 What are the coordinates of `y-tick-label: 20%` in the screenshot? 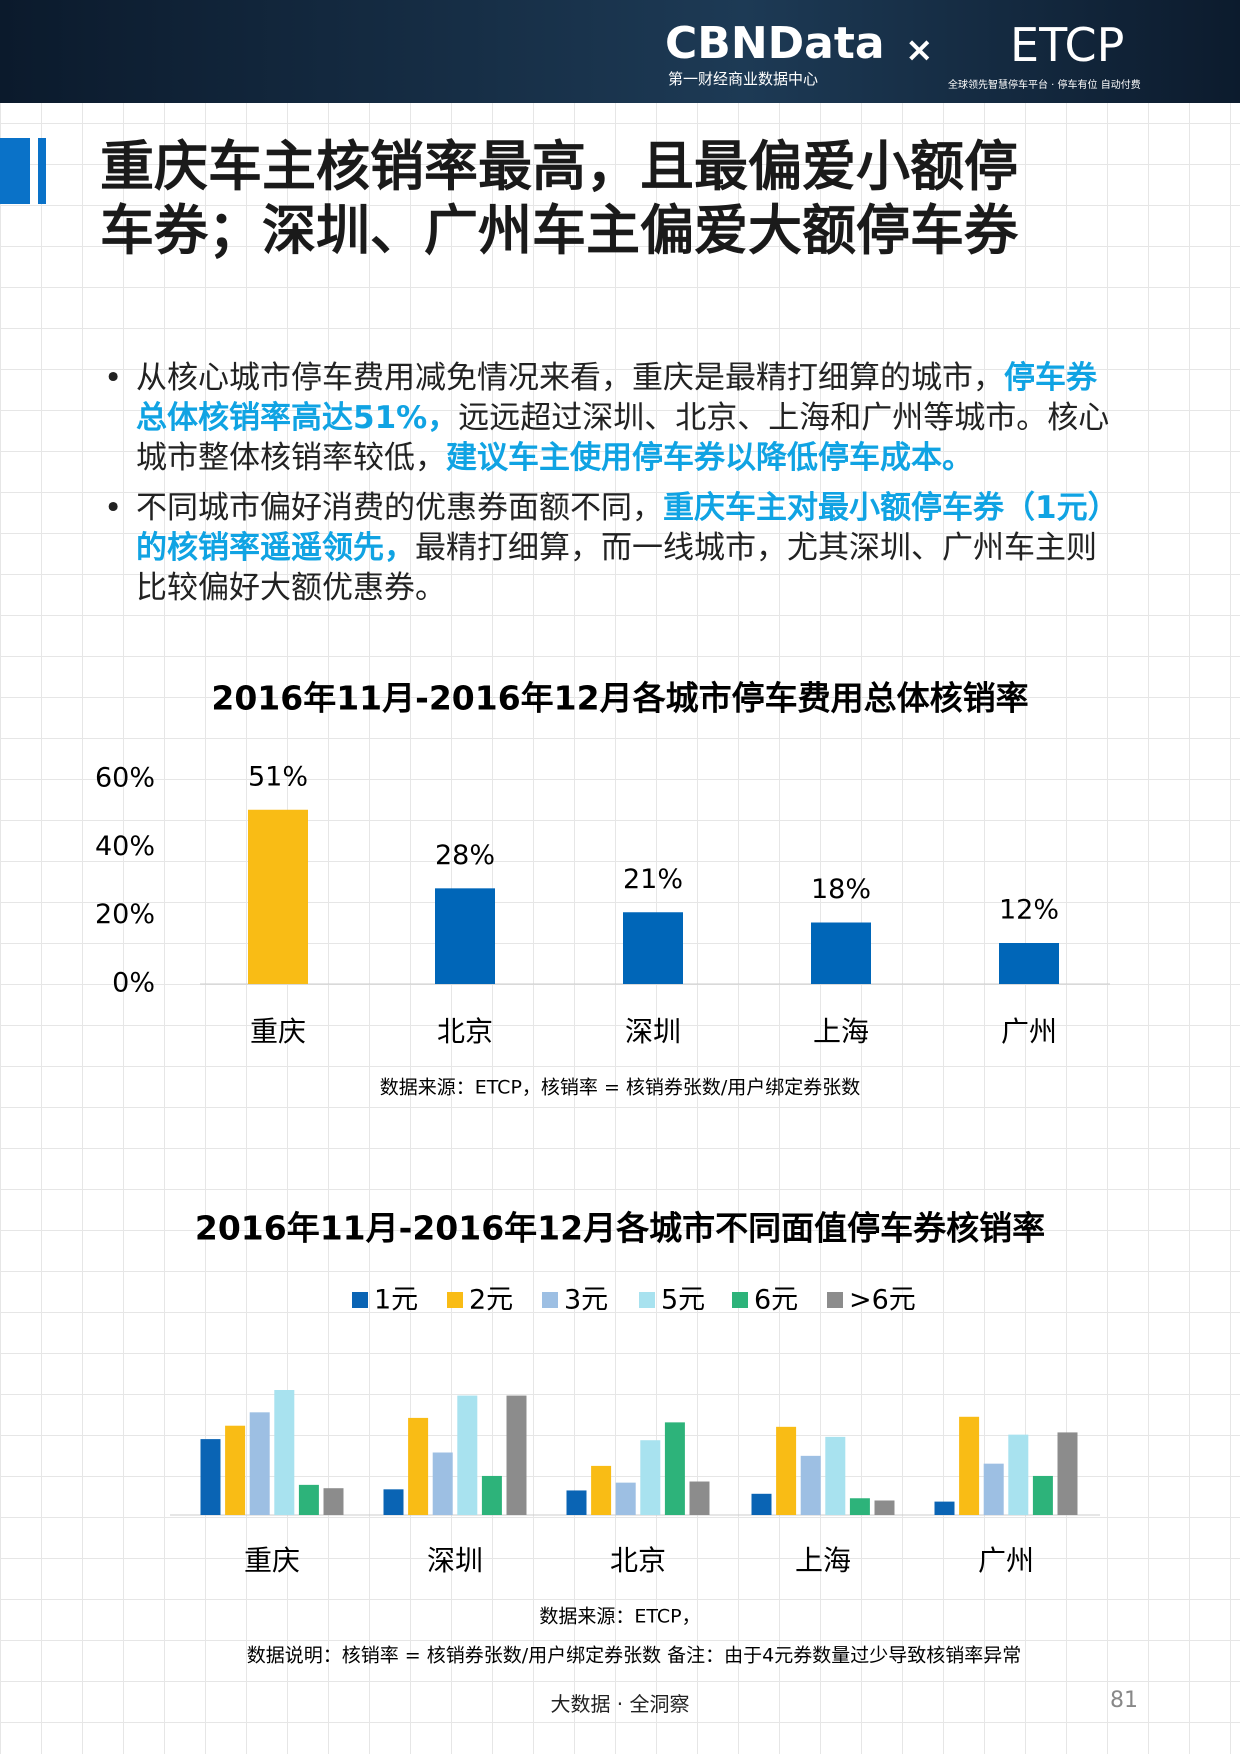 It's located at (125, 914).